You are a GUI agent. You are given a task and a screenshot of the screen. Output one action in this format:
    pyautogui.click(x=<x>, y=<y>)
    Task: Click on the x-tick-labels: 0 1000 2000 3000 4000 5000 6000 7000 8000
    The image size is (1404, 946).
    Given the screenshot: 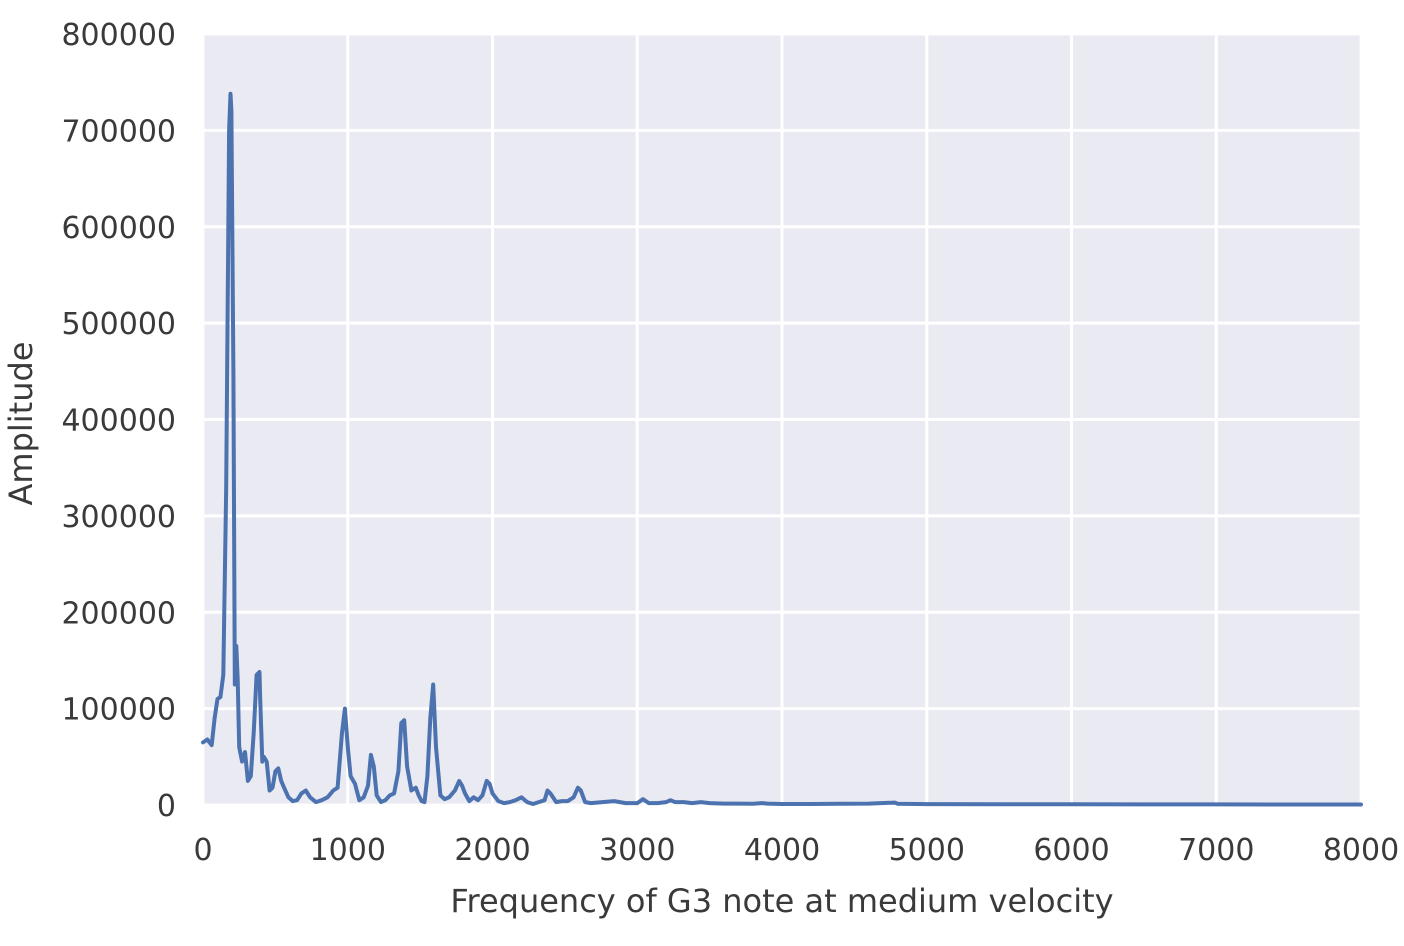 What is the action you would take?
    pyautogui.click(x=796, y=850)
    